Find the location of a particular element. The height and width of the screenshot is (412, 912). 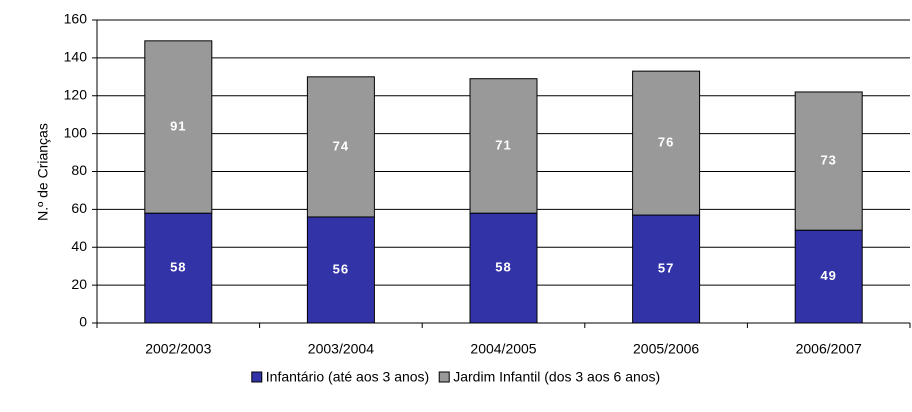

value-label: 56 is located at coordinates (341, 268).